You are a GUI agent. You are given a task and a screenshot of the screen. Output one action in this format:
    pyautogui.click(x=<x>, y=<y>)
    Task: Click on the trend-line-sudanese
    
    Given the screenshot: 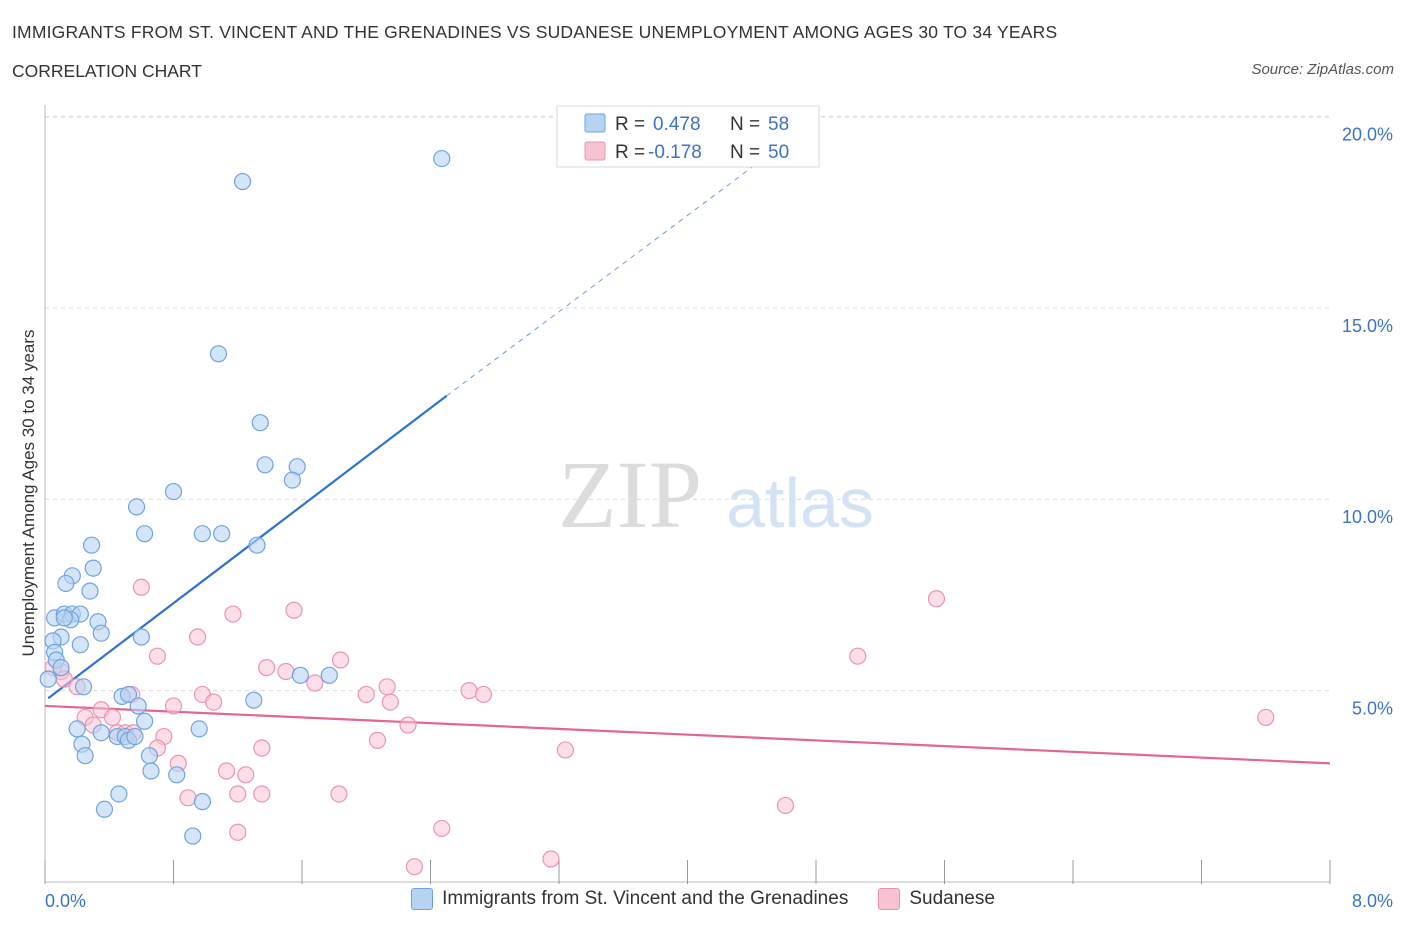 What is the action you would take?
    pyautogui.click(x=687, y=734)
    